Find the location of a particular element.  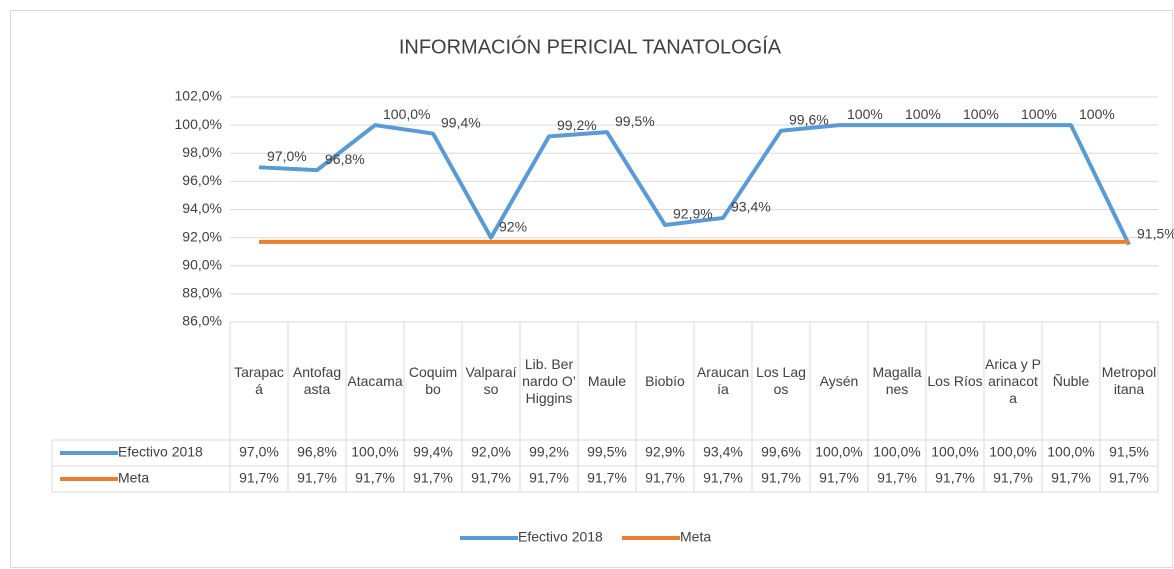

legend-label: Meta is located at coordinates (695, 537).